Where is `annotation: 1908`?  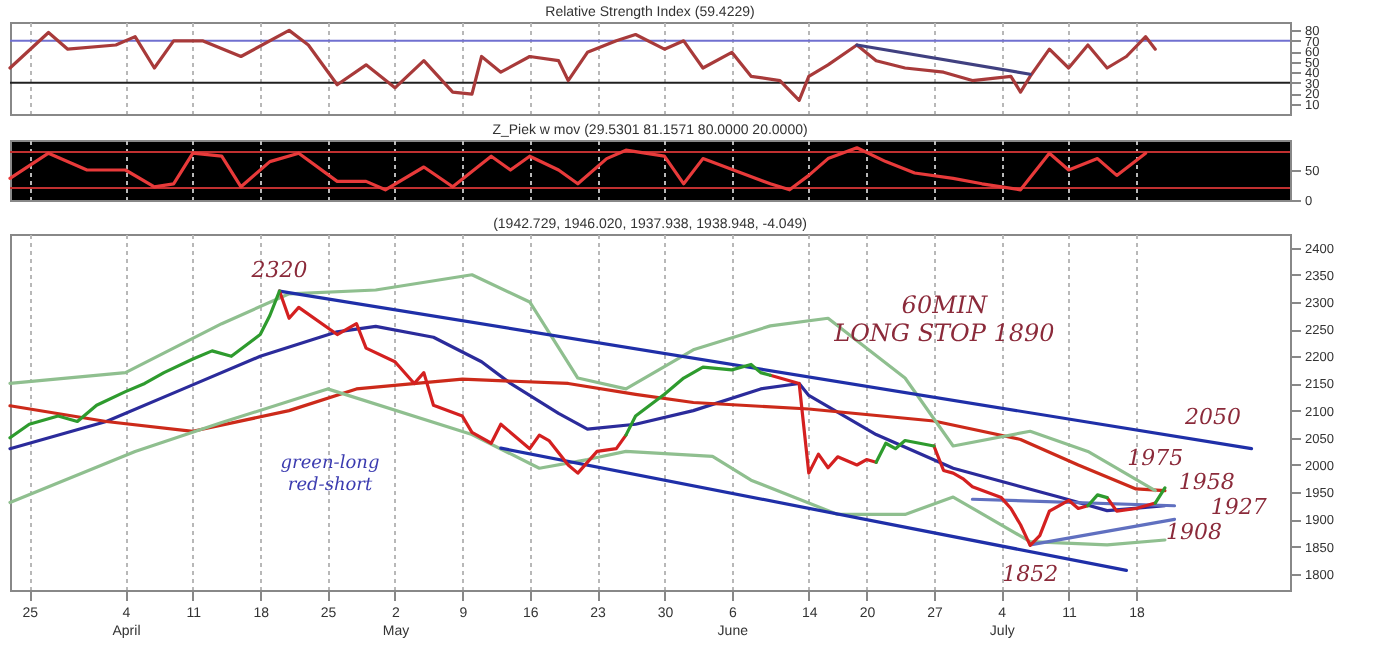 annotation: 1908 is located at coordinates (1194, 532).